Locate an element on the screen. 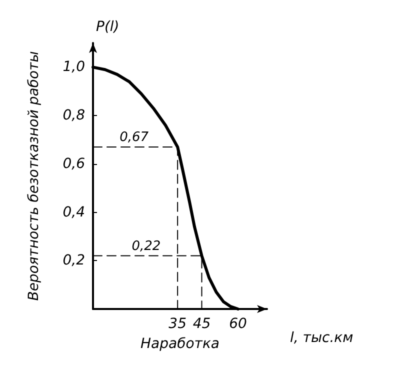 The height and width of the screenshot is (370, 400). y-tick-label: 0,6 is located at coordinates (74, 164).